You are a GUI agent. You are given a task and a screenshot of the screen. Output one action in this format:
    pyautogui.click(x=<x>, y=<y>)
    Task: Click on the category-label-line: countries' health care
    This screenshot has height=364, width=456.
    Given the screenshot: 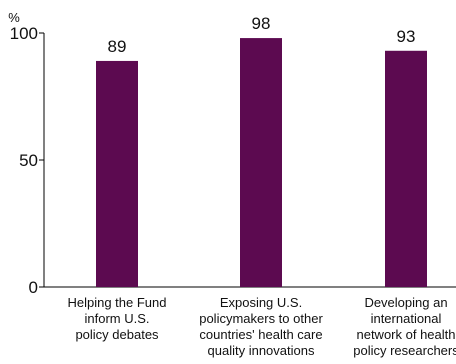 What is the action you would take?
    pyautogui.click(x=260, y=334)
    